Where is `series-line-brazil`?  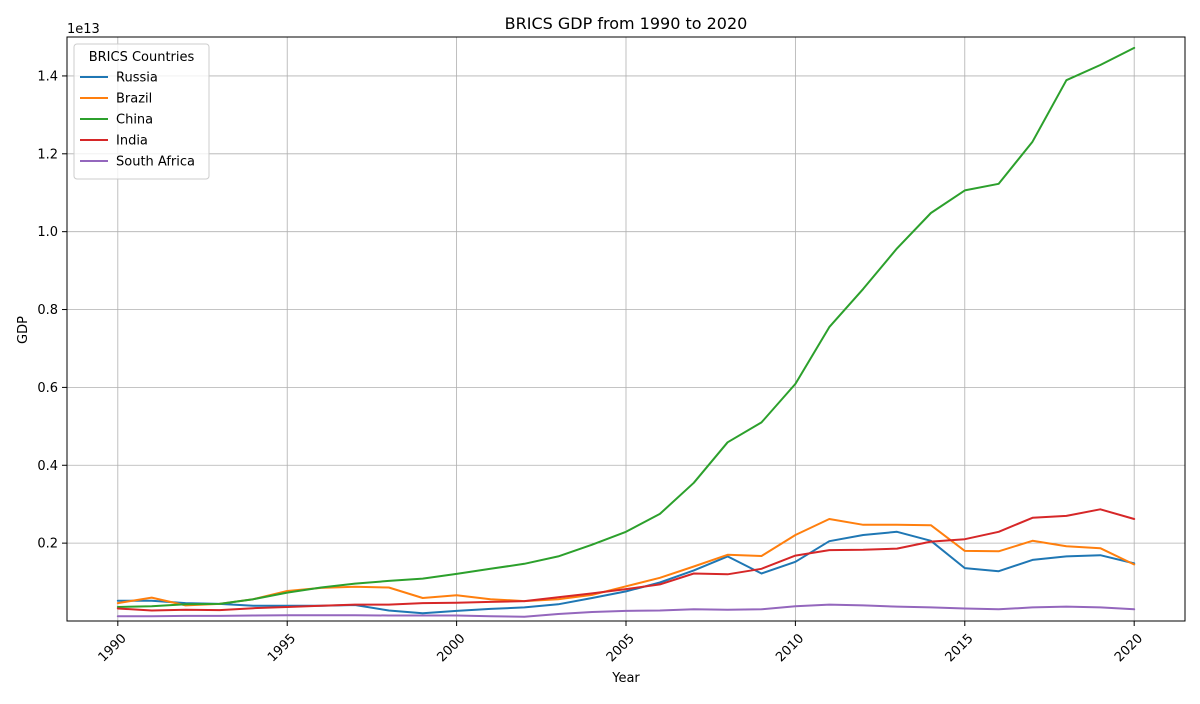 series-line-brazil is located at coordinates (626, 562).